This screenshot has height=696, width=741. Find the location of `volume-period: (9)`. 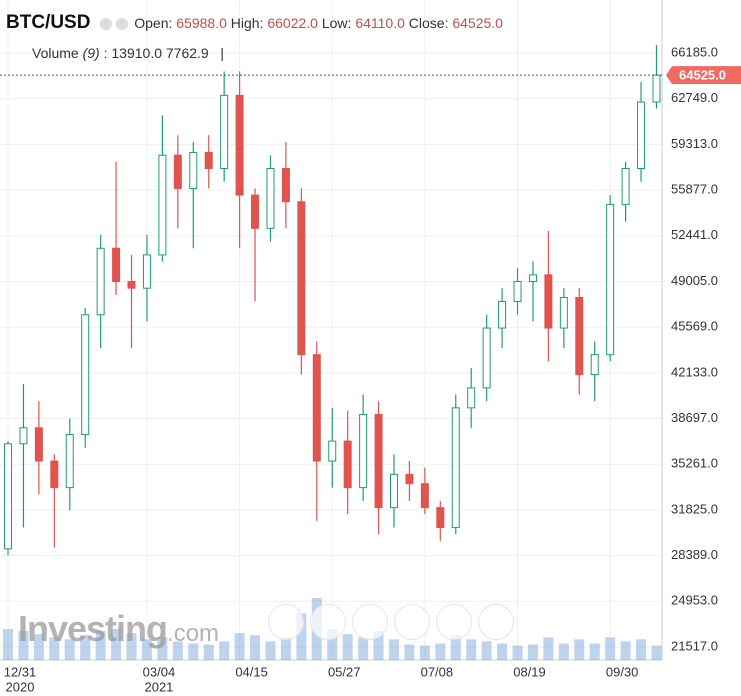

volume-period: (9) is located at coordinates (91, 53).